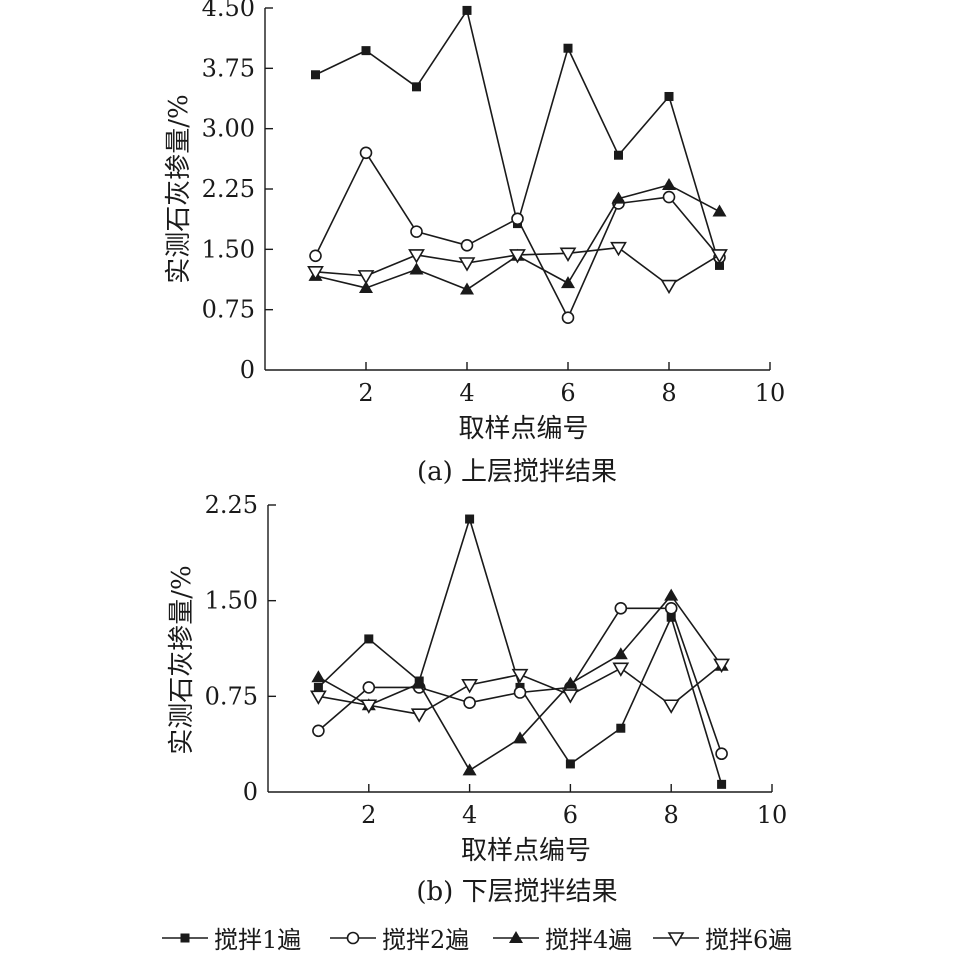 The image size is (957, 956). What do you see at coordinates (466, 393) in the screenshot?
I see `x-tick-label: 4` at bounding box center [466, 393].